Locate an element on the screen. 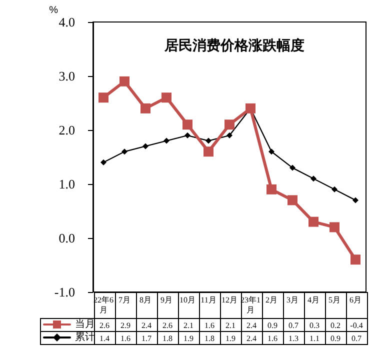 The width and height of the screenshot is (374, 348). y-tick-label: 4.0 is located at coordinates (66, 22).